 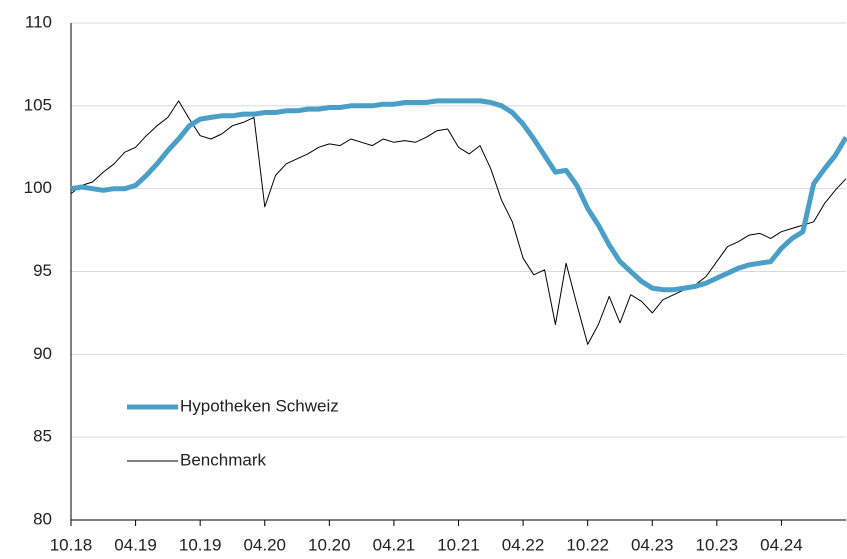 I want to click on x-tick-label: 10.19, so click(x=200, y=544).